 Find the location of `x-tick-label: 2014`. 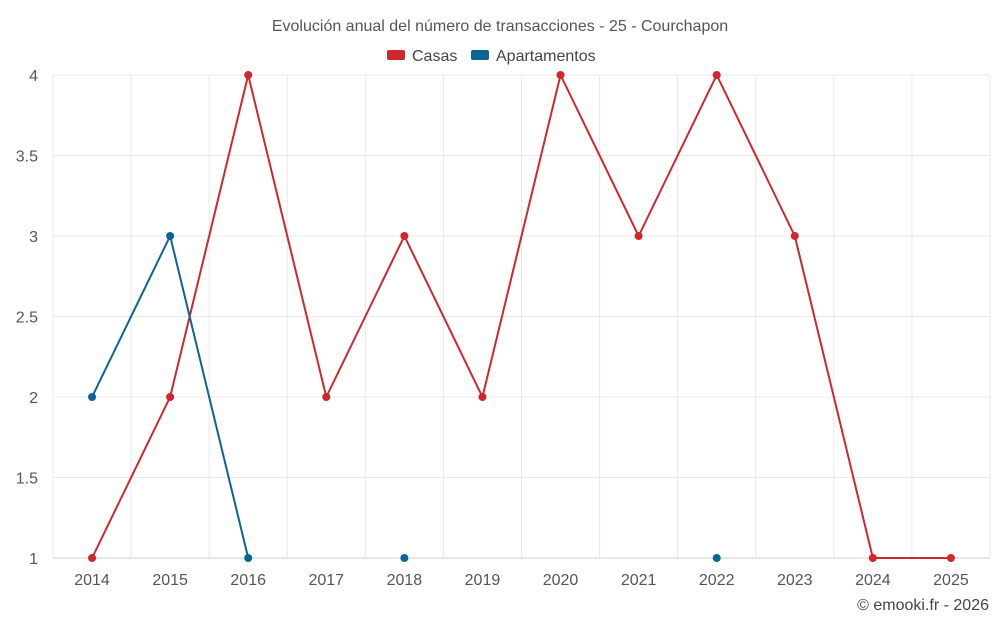

x-tick-label: 2014 is located at coordinates (92, 580).